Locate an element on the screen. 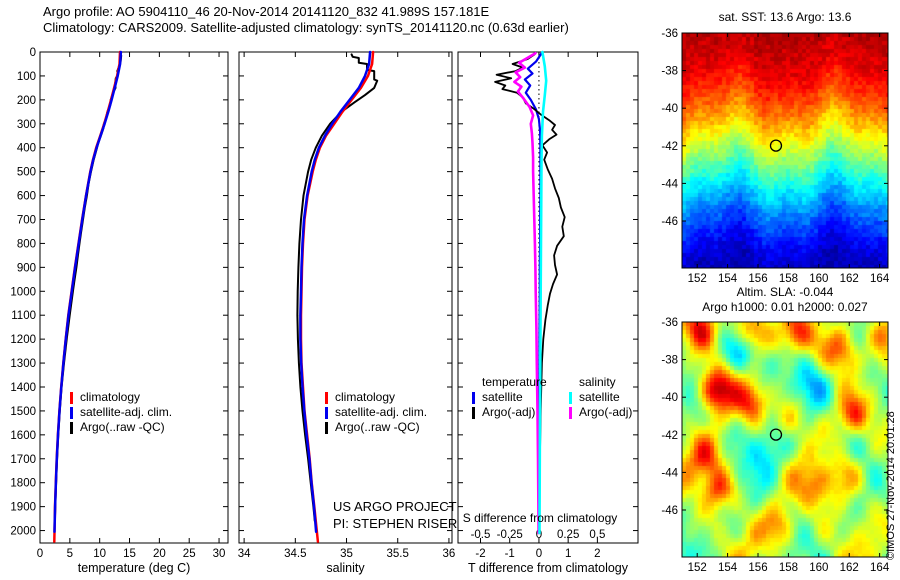 This screenshot has height=580, width=900. svg-text: -36 is located at coordinates (669, 34).